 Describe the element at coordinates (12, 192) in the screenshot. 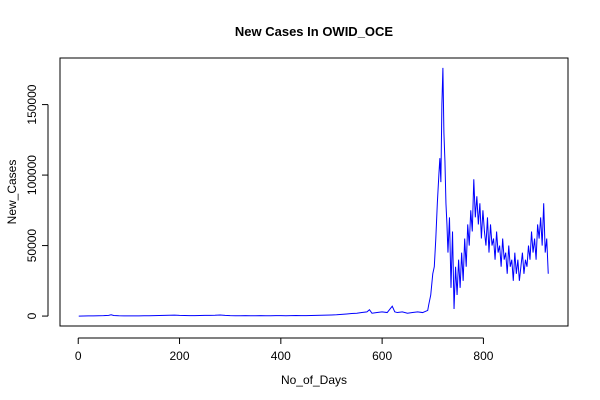

I see `y-axis-label: New_Cases` at that location.